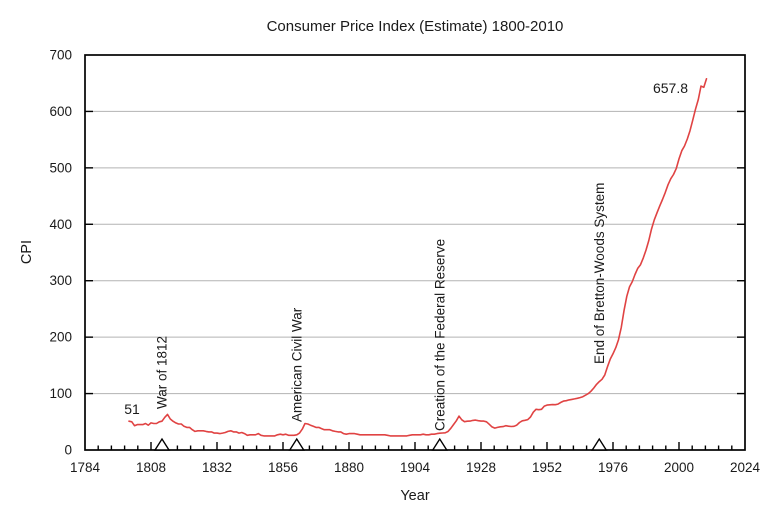 The height and width of the screenshot is (512, 768). Describe the element at coordinates (440, 444) in the screenshot. I see `event-marker-1913` at that location.